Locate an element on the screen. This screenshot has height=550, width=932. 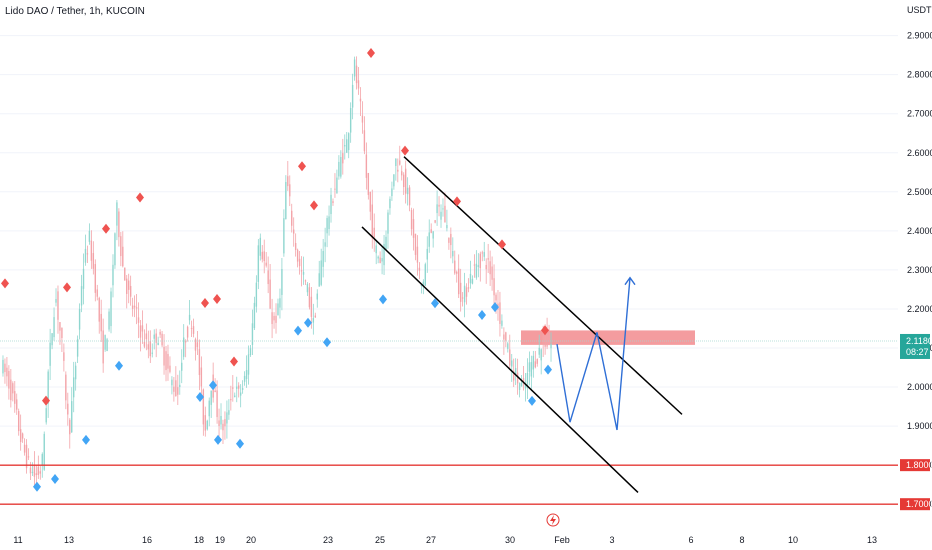
y-tick-label: 2.0000 is located at coordinates (919, 387).